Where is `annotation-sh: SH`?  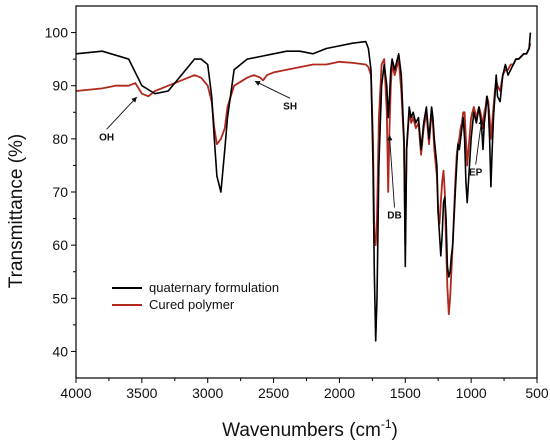 annotation-sh: SH is located at coordinates (290, 106).